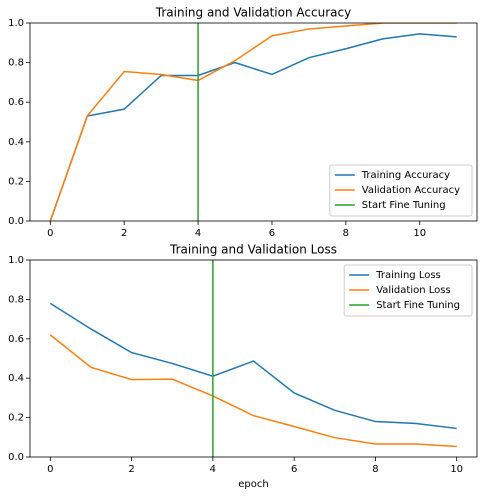 The height and width of the screenshot is (496, 483). I want to click on legend-label: Training Accuracy, so click(405, 175).